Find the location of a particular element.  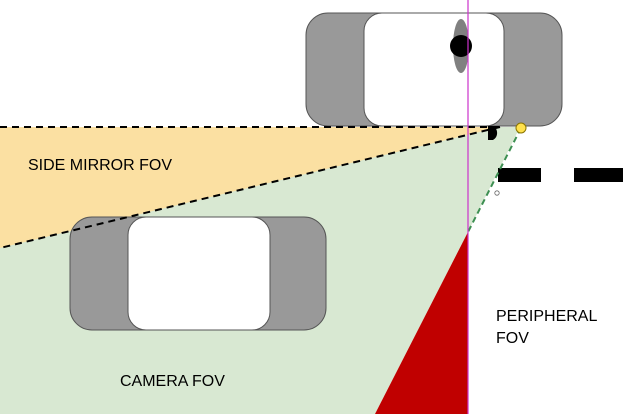

adjacent-car-cabin is located at coordinates (199, 273).